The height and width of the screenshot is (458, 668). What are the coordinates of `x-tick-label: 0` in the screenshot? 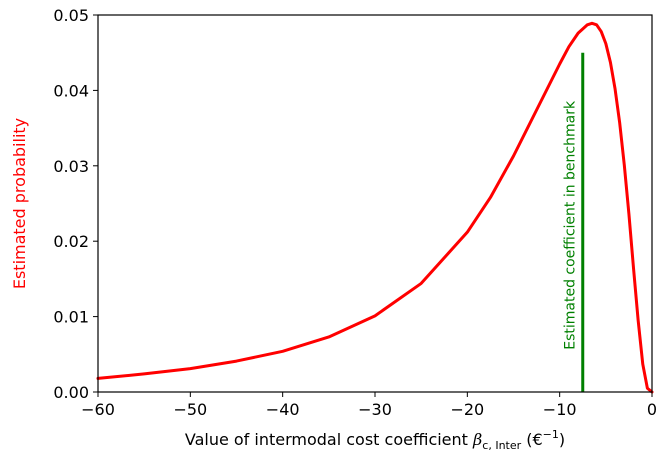 It's located at (652, 409).